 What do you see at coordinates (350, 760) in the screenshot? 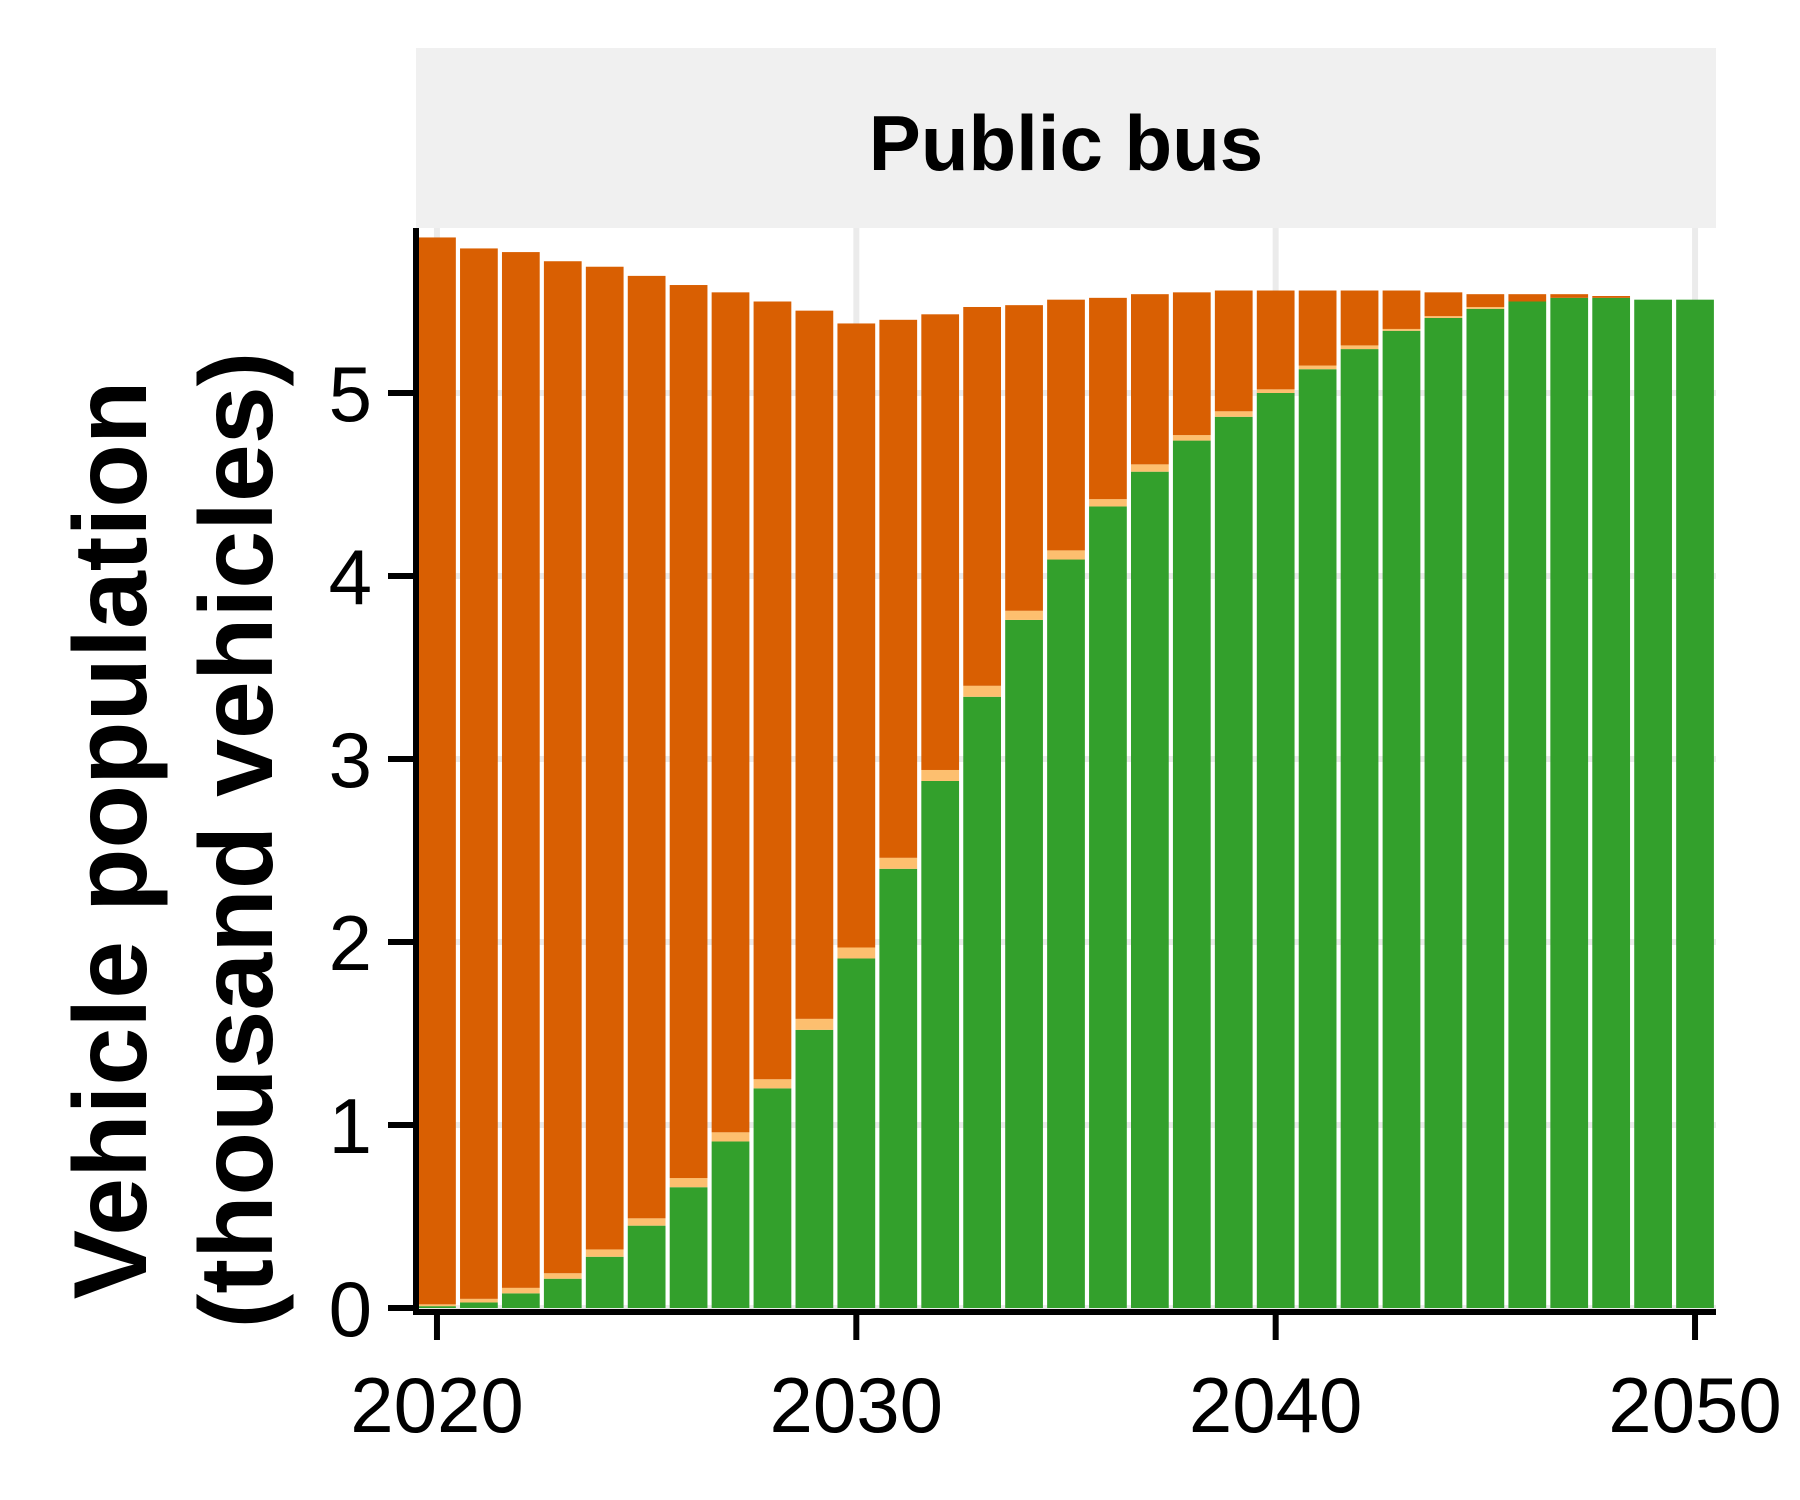
I see `y-tick-label: 3` at bounding box center [350, 760].